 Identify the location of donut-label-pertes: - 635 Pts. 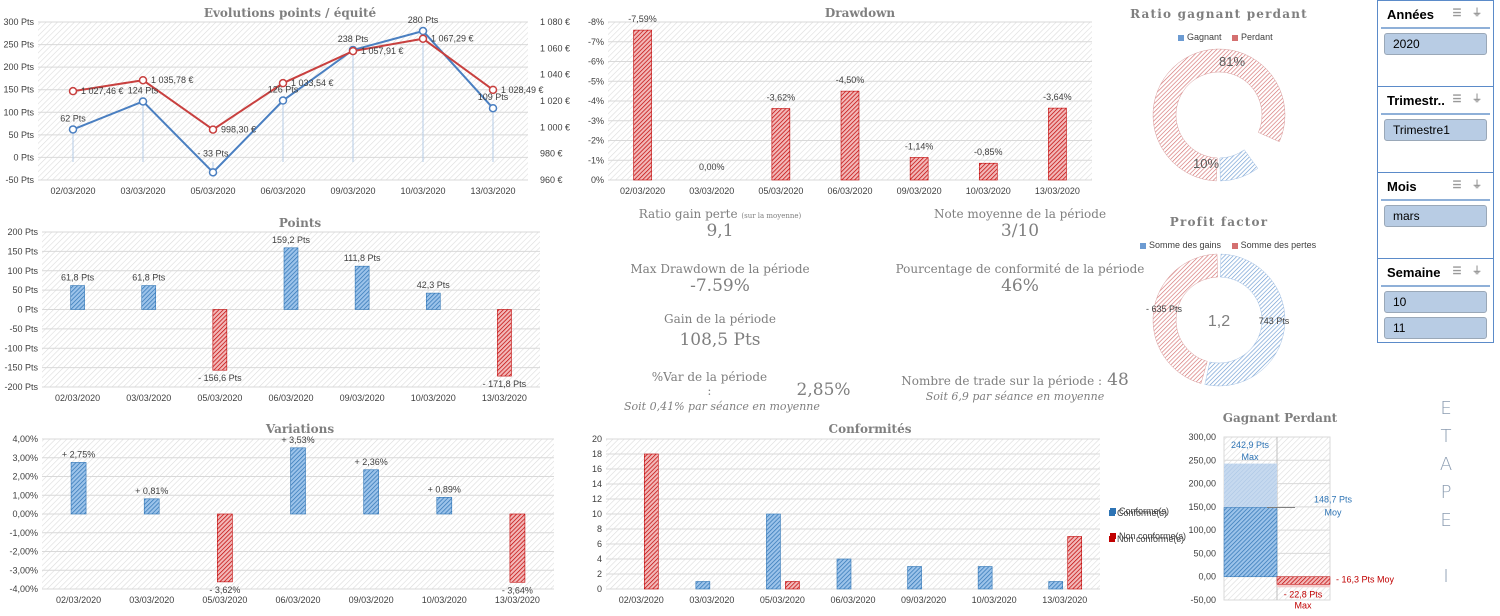
(1164, 309).